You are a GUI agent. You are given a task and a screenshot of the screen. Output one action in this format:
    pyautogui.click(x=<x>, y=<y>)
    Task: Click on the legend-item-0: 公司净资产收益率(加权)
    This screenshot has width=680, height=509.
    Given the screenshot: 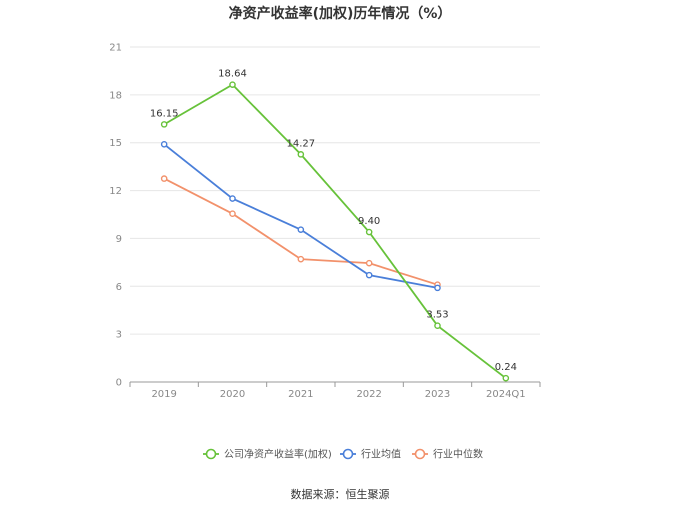 What is the action you would take?
    pyautogui.click(x=267, y=454)
    